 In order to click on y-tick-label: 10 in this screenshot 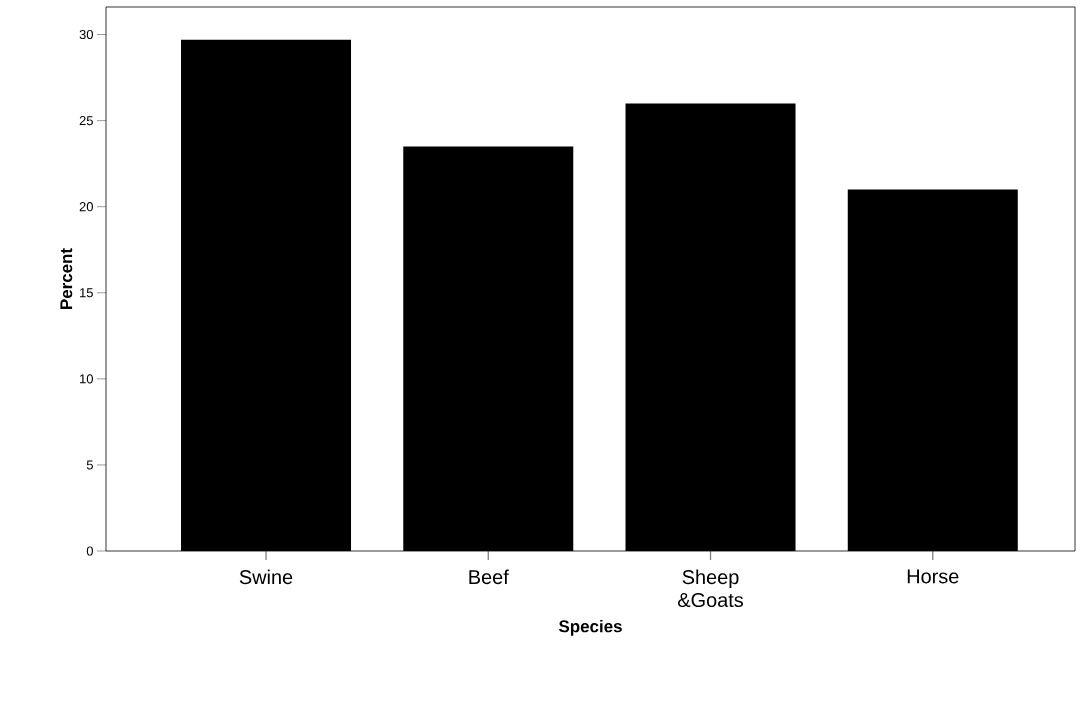, I will do `click(86, 379)`.